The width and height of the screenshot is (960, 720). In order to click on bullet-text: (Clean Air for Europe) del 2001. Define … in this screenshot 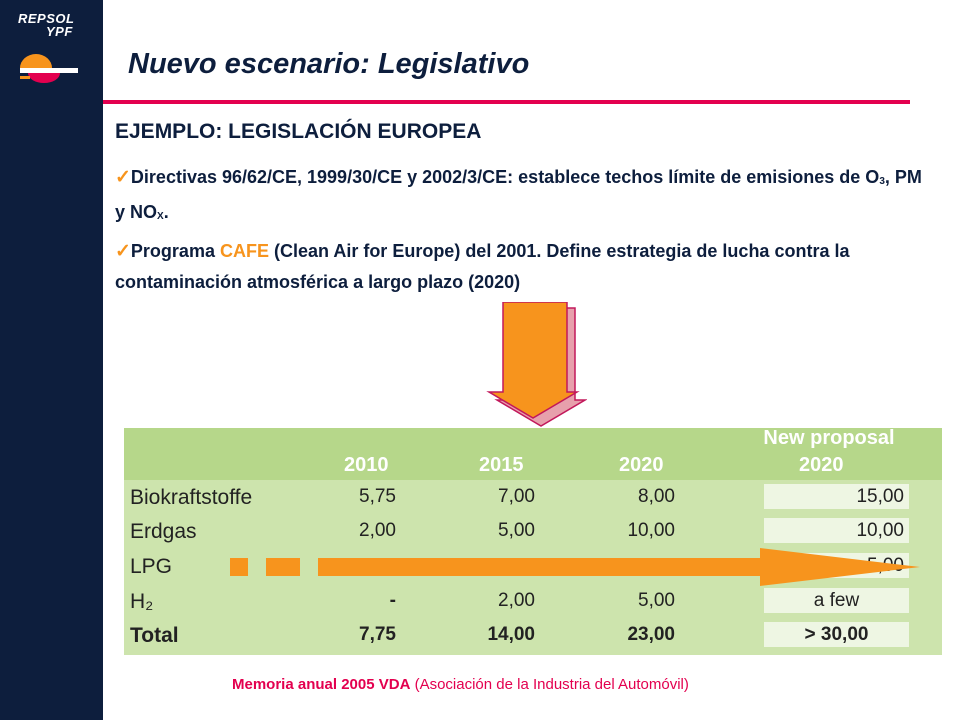, I will do `click(482, 266)`.